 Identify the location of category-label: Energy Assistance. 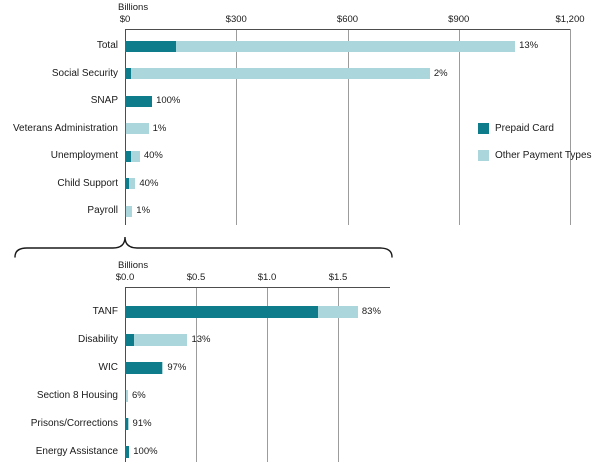
(76, 451).